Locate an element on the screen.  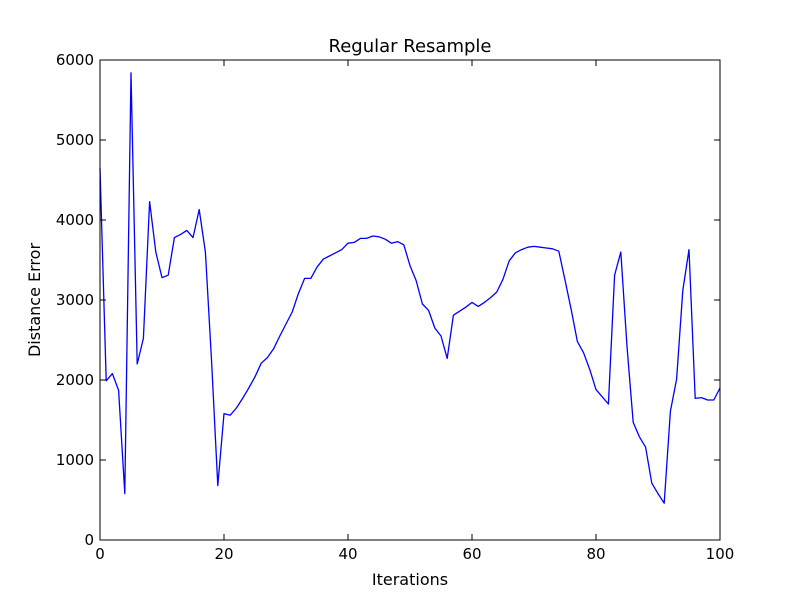
x-tick-label: 0 is located at coordinates (100, 554).